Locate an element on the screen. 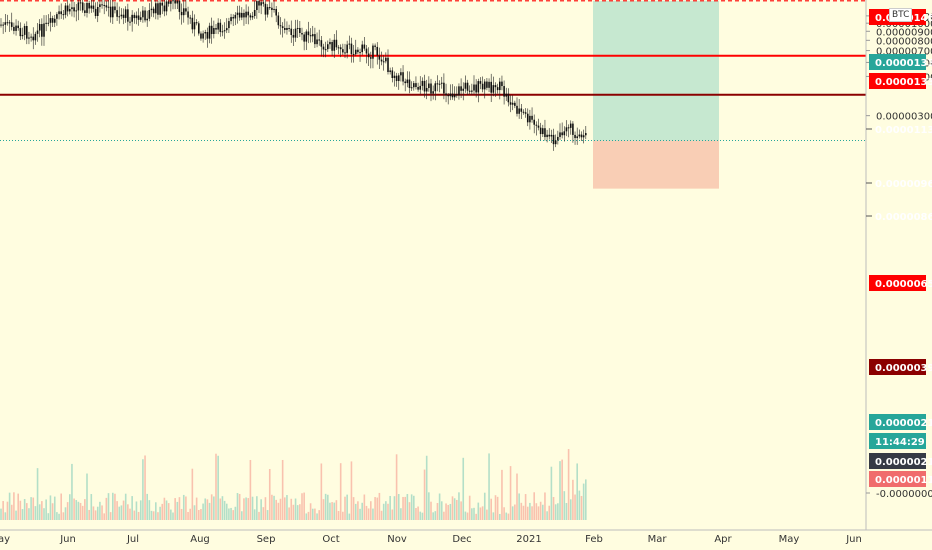 The image size is (932, 550). price-tag-label: 0.00001338 is located at coordinates (903, 63).